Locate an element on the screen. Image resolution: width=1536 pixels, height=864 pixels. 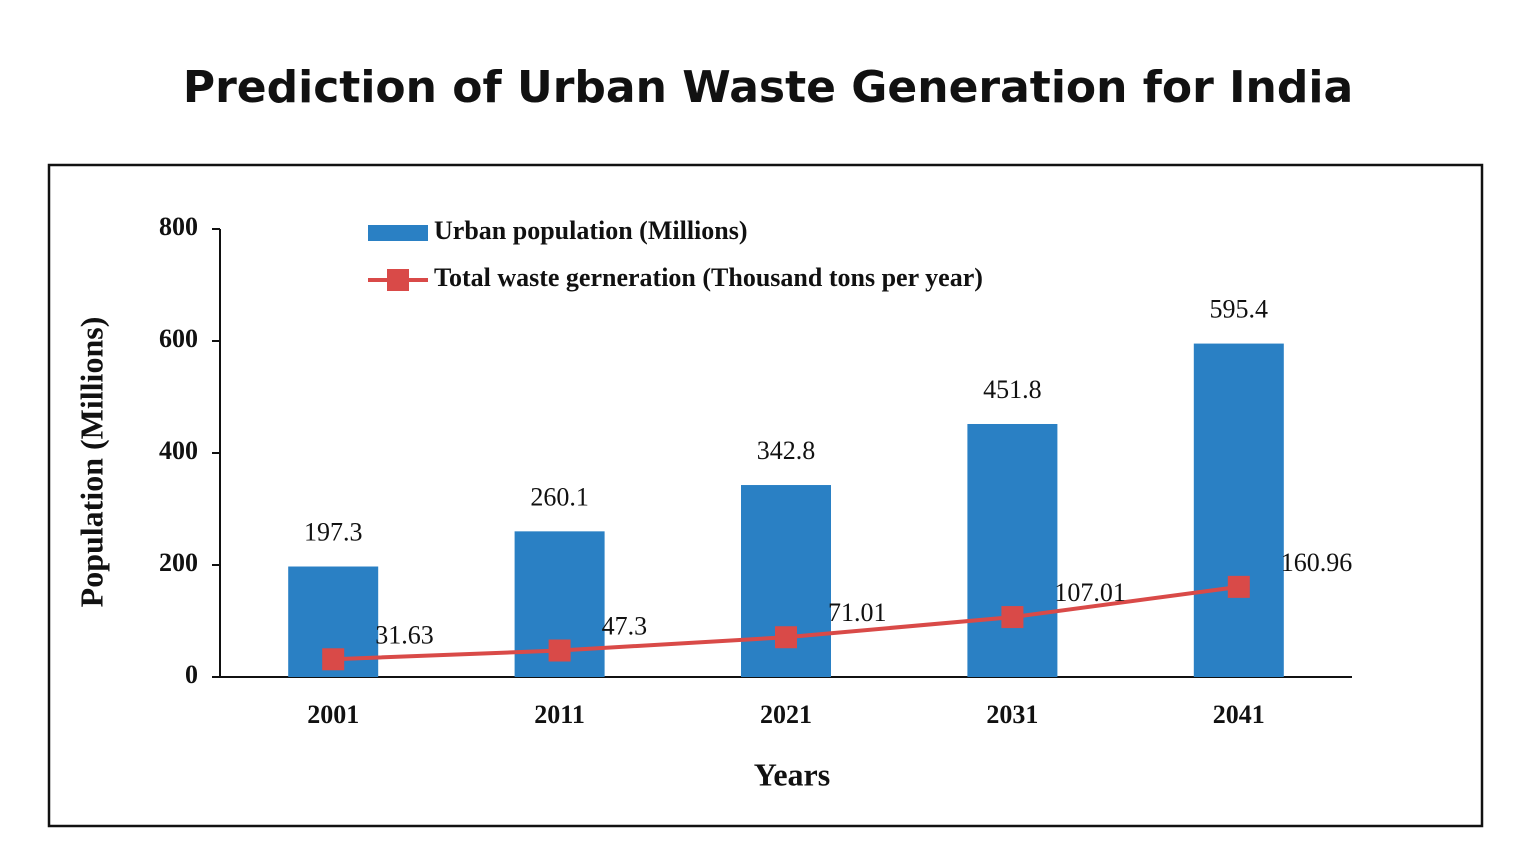
value-label: 197.3 is located at coordinates (333, 531).